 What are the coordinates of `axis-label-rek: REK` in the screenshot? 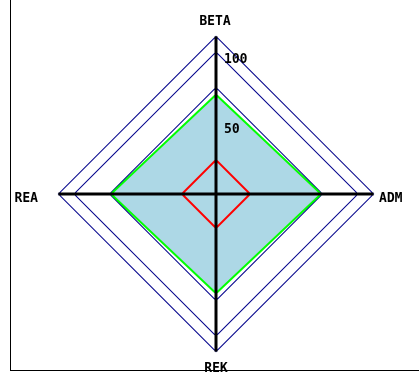 It's located at (216, 368).